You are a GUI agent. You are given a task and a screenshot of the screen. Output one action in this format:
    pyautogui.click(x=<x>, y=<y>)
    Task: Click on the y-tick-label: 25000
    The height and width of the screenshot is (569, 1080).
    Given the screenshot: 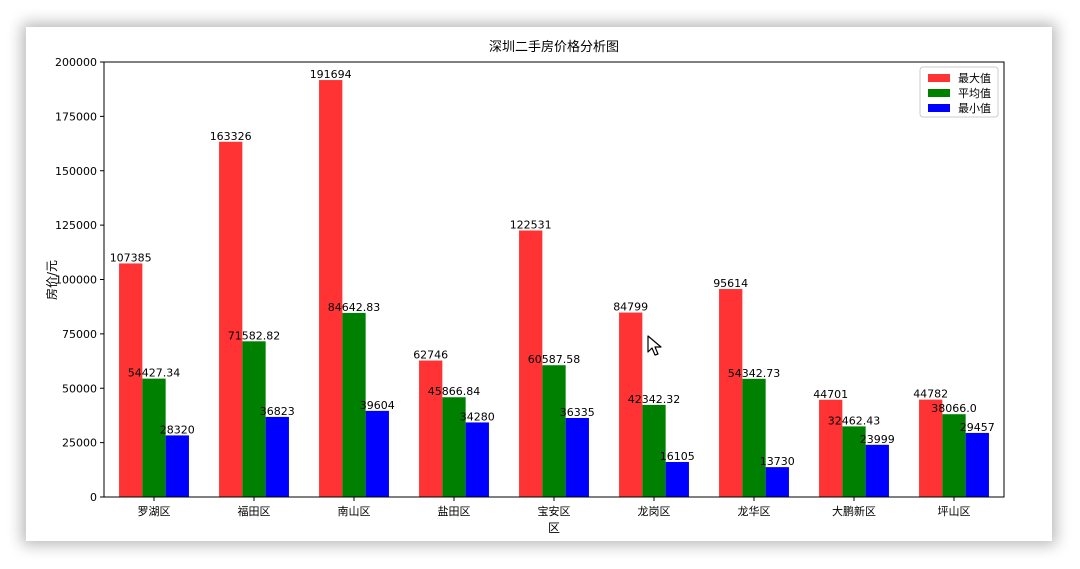 What is the action you would take?
    pyautogui.click(x=79, y=443)
    